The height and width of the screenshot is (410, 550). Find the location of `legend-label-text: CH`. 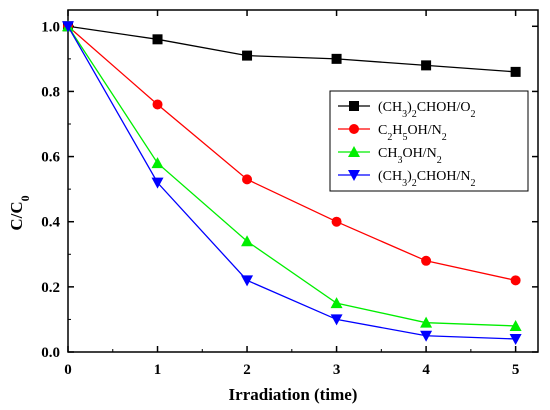

legend-label-text: CH is located at coordinates (387, 153).